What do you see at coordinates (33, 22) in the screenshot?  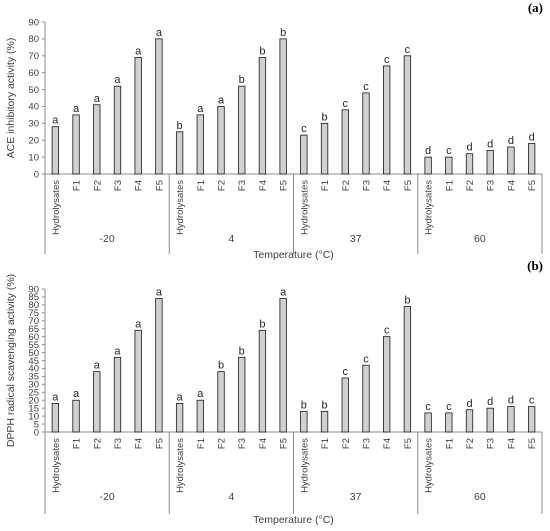 I see `y-tick-label: 90` at bounding box center [33, 22].